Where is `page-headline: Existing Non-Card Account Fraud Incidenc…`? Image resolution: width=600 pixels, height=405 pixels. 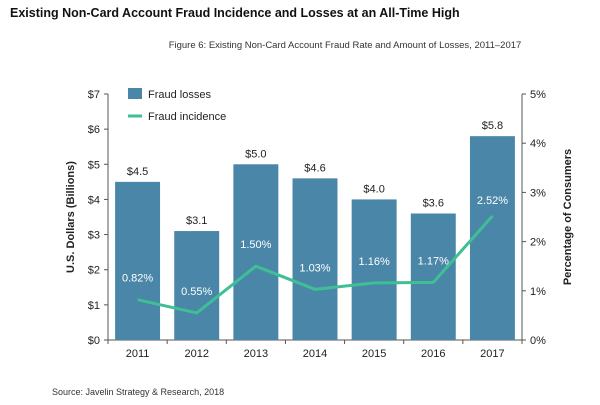
page-headline: Existing Non-Card Account Fraud Incidenc… is located at coordinates (235, 13).